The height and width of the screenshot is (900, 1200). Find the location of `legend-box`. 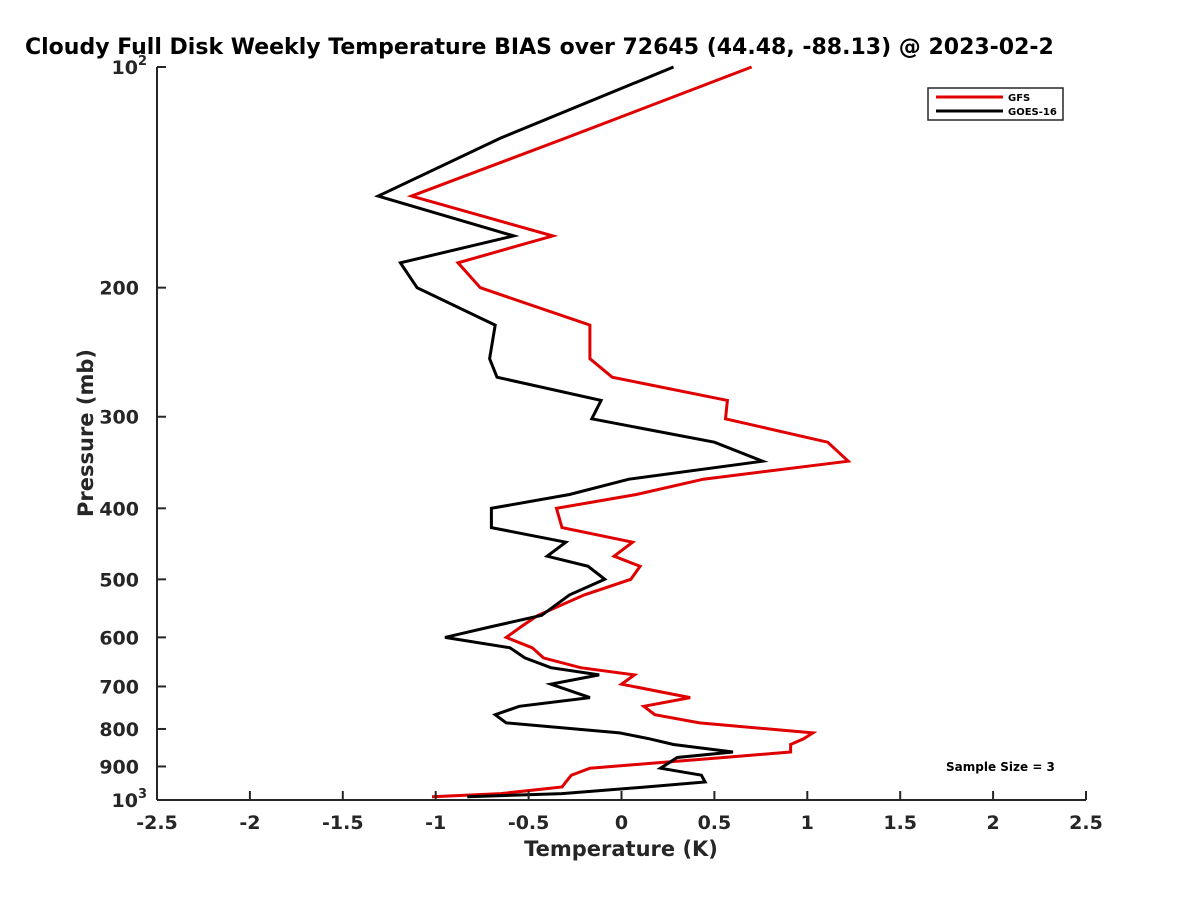

legend-box is located at coordinates (995, 104).